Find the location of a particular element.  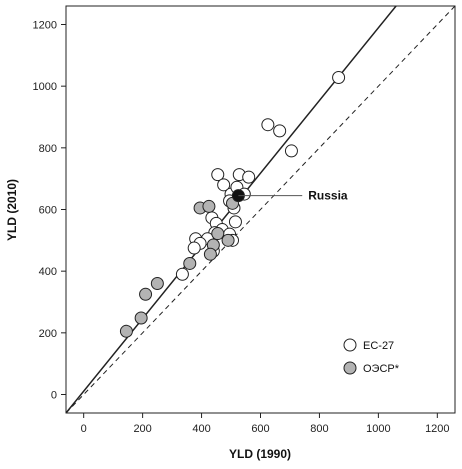

y-tick-label: 200 is located at coordinates (48, 334).